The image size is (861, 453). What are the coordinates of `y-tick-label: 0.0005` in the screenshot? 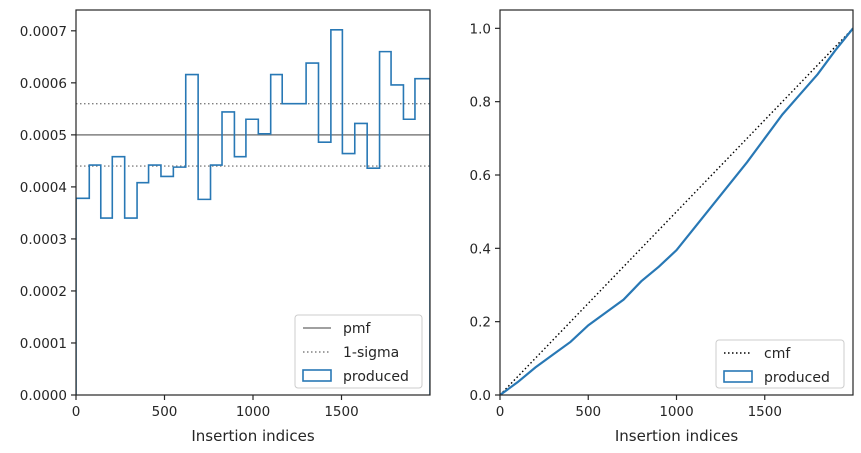 It's located at (43, 136).